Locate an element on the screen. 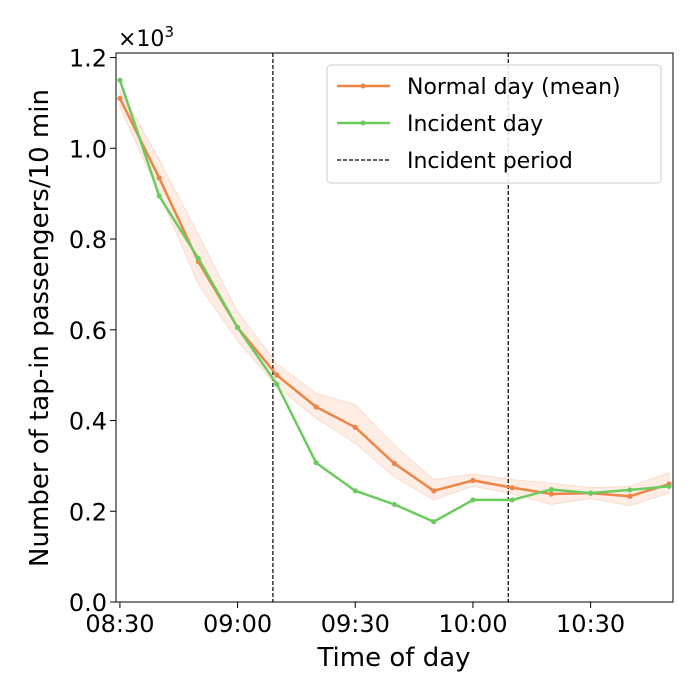 Image resolution: width=700 pixels, height=700 pixels. x-tick-label: 09:30 is located at coordinates (355, 624).